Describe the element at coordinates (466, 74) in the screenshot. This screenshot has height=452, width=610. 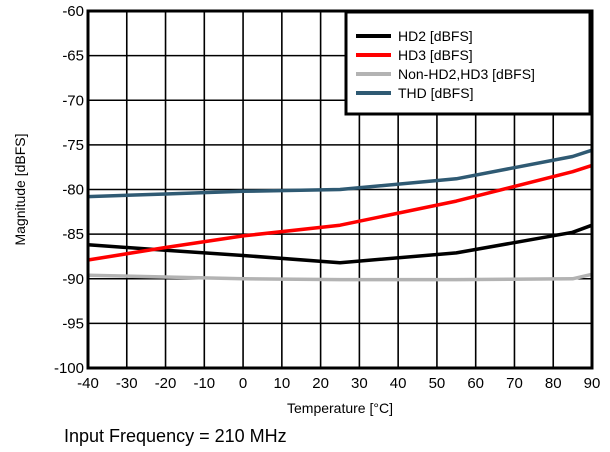
I see `legend-label-3: Non-HD2,HD3 [dBFS]` at that location.